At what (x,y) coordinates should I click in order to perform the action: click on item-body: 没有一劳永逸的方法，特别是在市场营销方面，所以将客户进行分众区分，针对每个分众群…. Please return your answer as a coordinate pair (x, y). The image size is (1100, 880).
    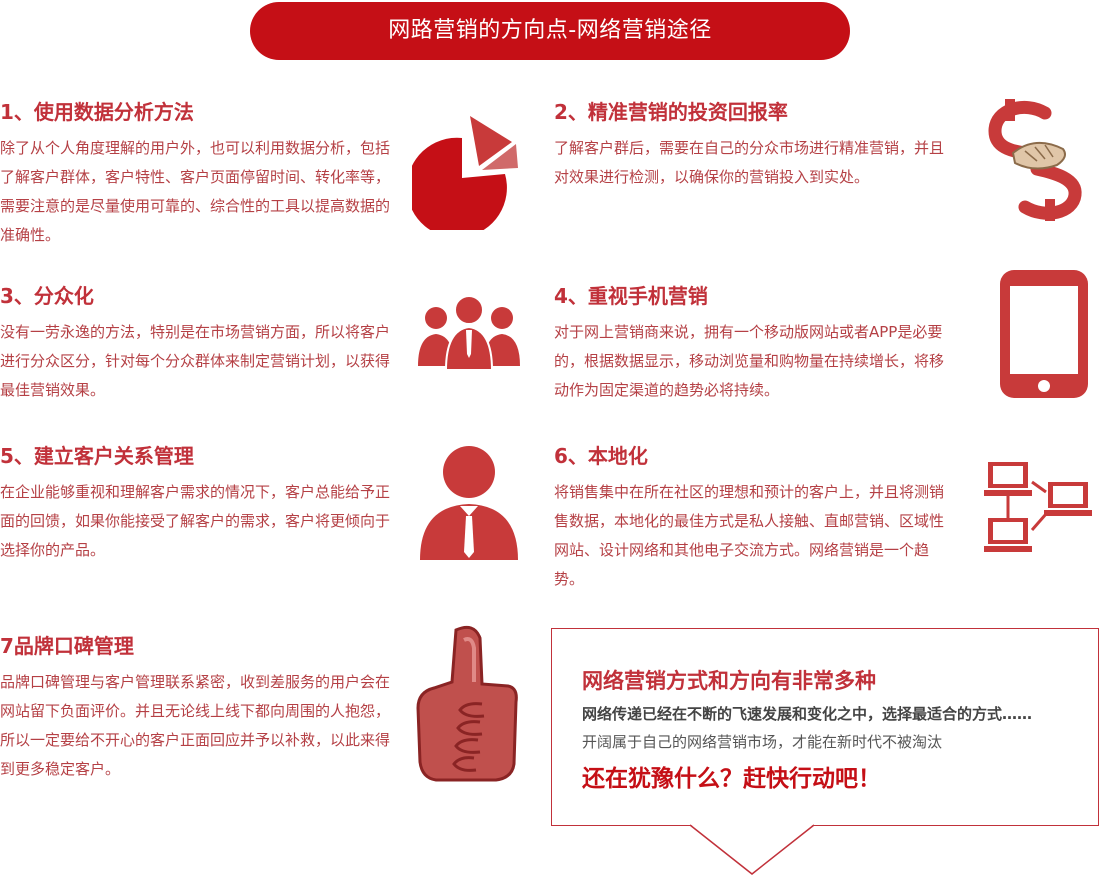
    Looking at the image, I should click on (195, 361).